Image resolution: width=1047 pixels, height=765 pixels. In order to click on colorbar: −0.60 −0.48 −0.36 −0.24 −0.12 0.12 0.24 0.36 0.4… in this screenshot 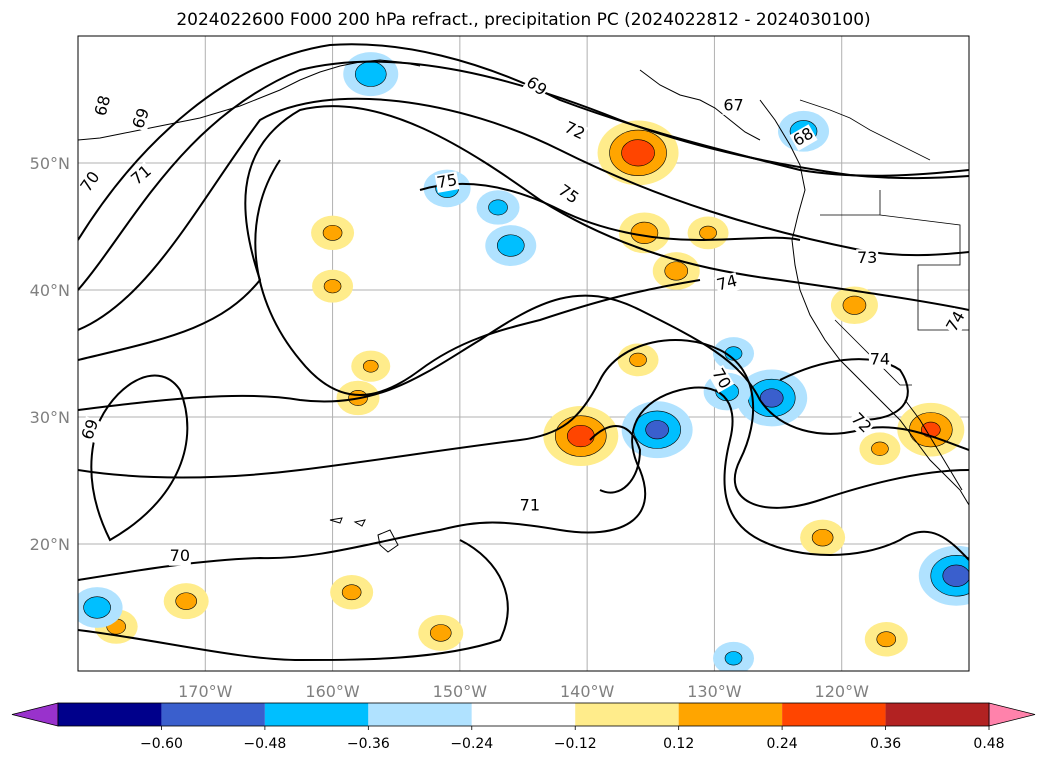, I will do `click(523, 727)`.